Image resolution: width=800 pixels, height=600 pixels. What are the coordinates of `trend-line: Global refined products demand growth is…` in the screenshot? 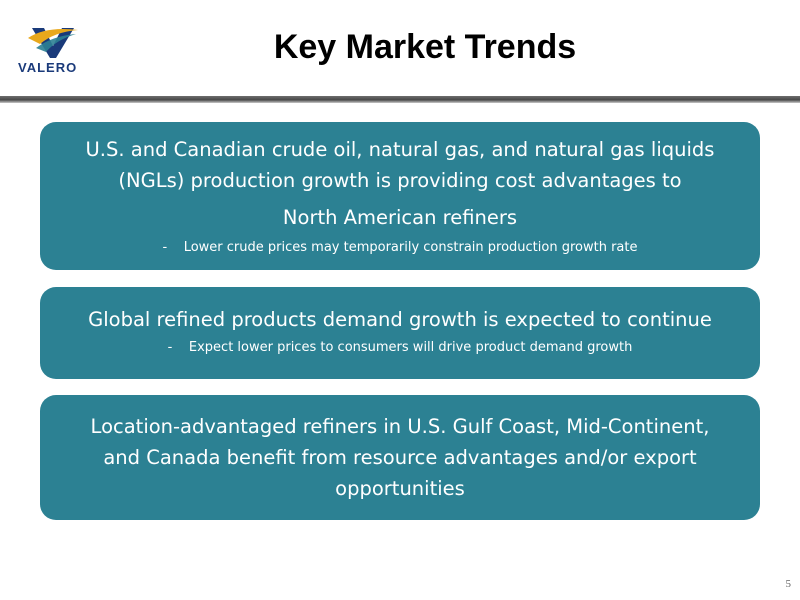 It's located at (400, 319).